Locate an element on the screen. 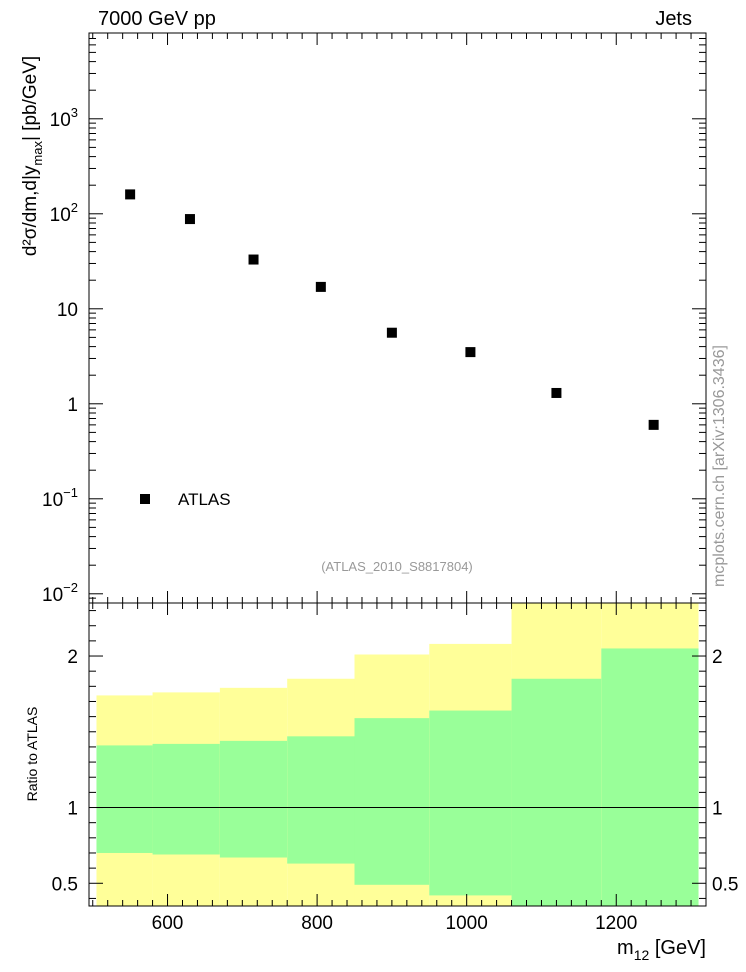 This screenshot has width=746, height=972. ratio-y-tick-label: 1 is located at coordinates (72, 809).